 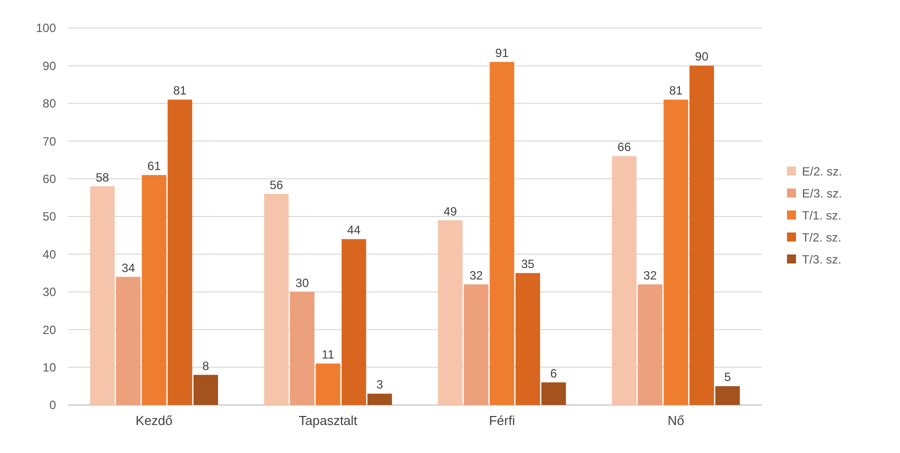 What do you see at coordinates (49, 65) in the screenshot?
I see `y-tick-label: 90` at bounding box center [49, 65].